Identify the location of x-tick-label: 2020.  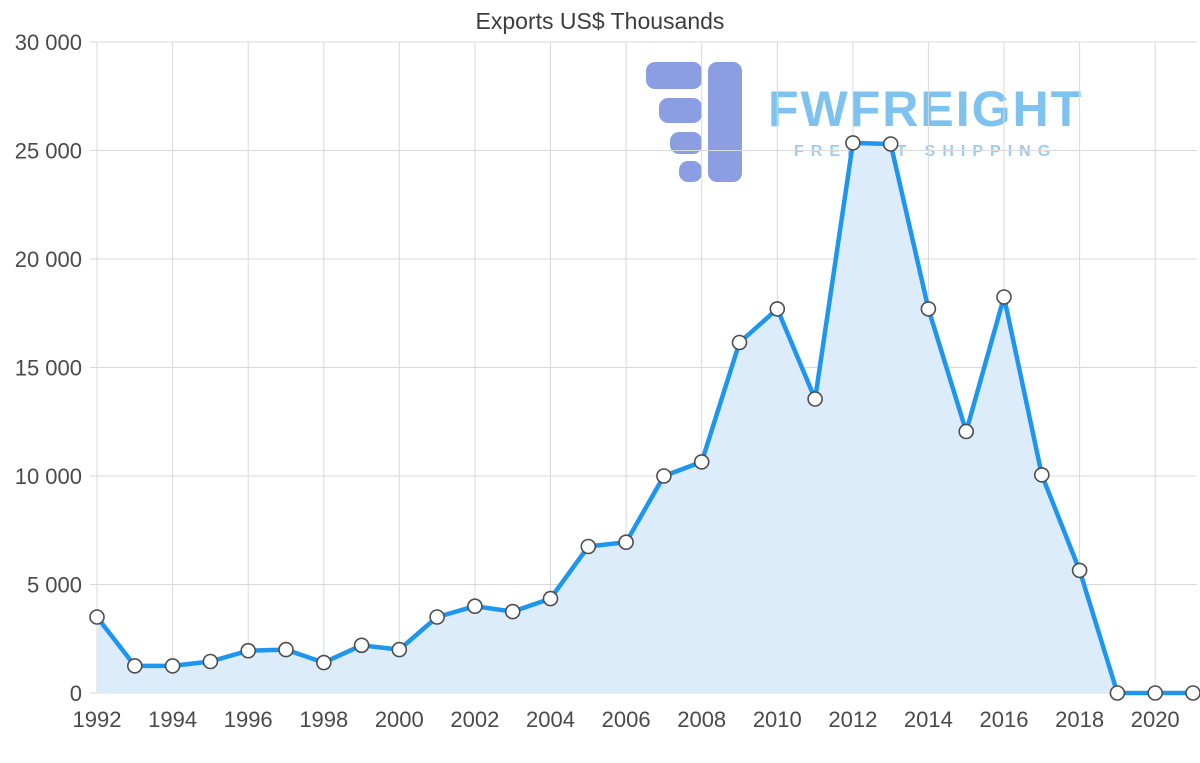
(1155, 719).